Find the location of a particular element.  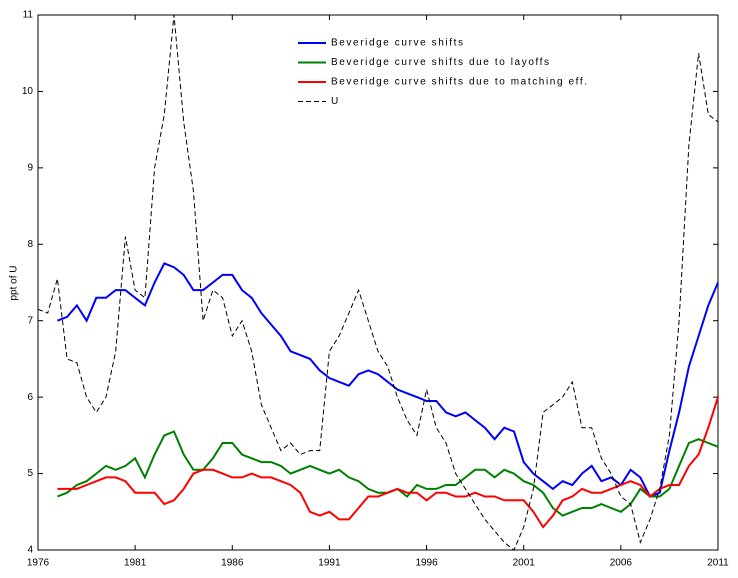

x-tick-label: 1976 is located at coordinates (38, 563).